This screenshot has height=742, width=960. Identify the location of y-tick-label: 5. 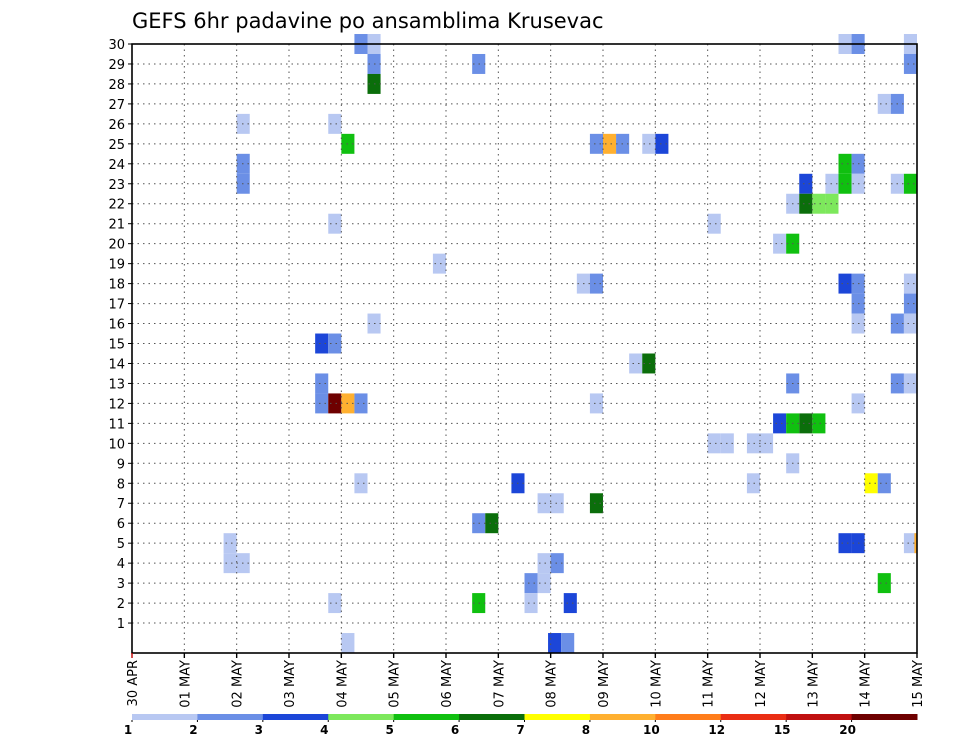
(121, 544).